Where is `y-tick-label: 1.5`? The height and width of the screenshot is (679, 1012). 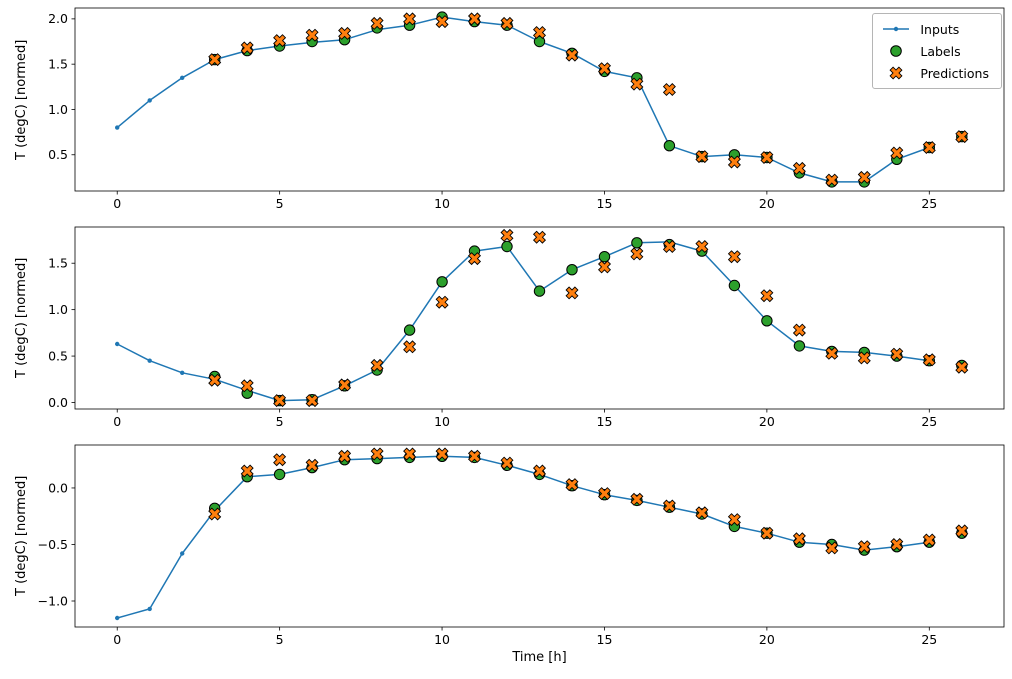 y-tick-label: 1.5 is located at coordinates (58, 263).